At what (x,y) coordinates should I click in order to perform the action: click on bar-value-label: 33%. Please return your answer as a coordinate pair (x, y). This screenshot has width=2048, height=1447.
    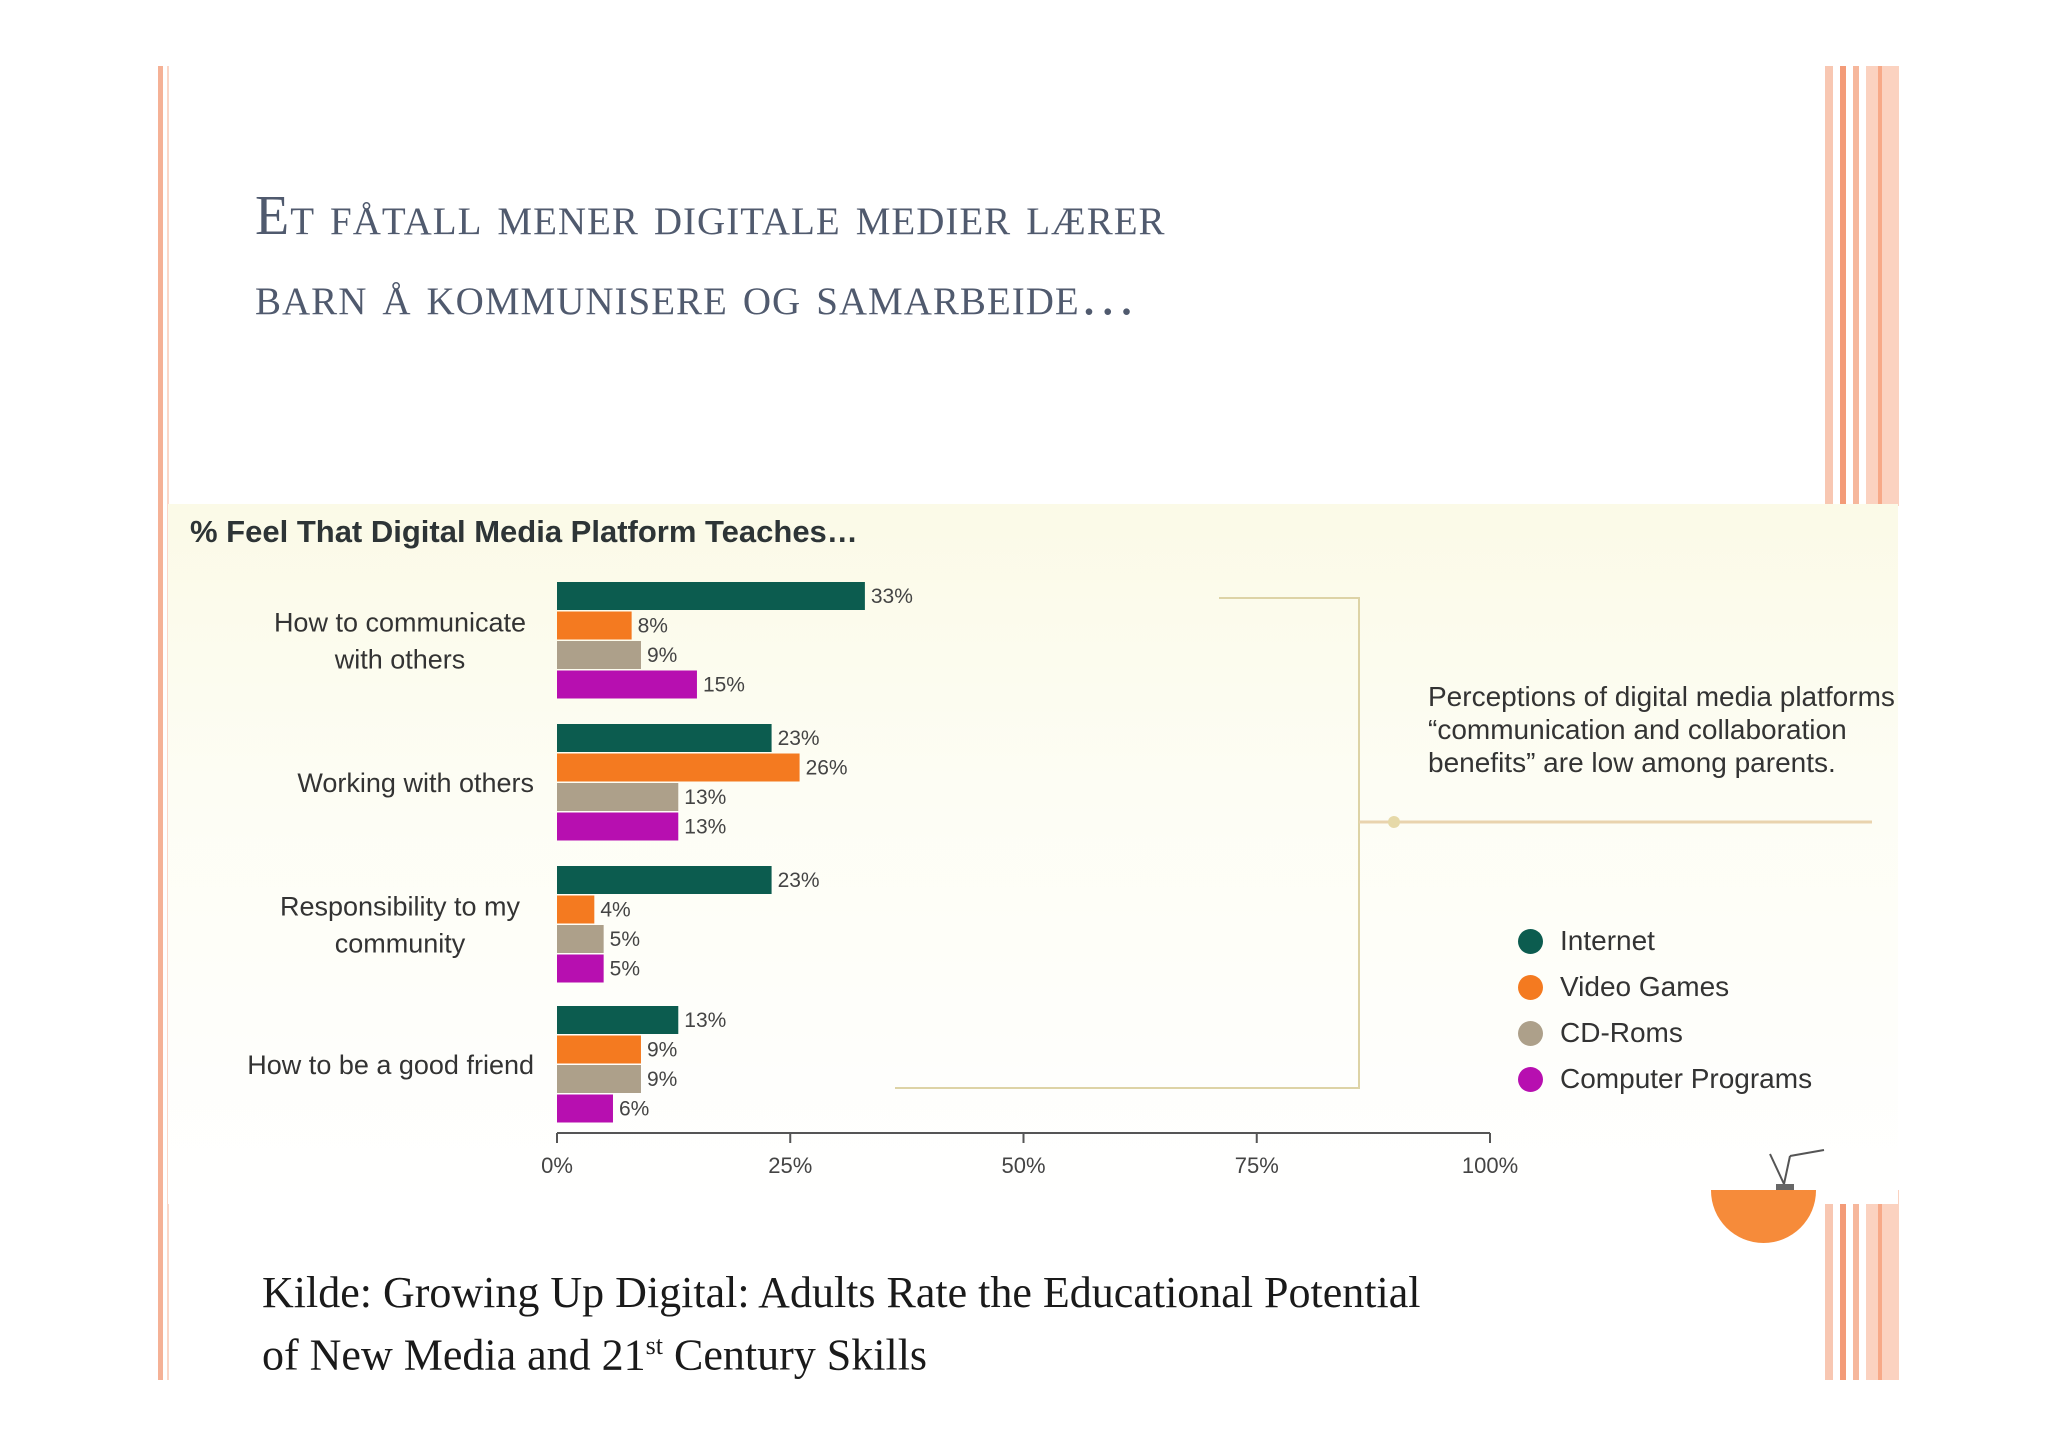
    Looking at the image, I should click on (892, 596).